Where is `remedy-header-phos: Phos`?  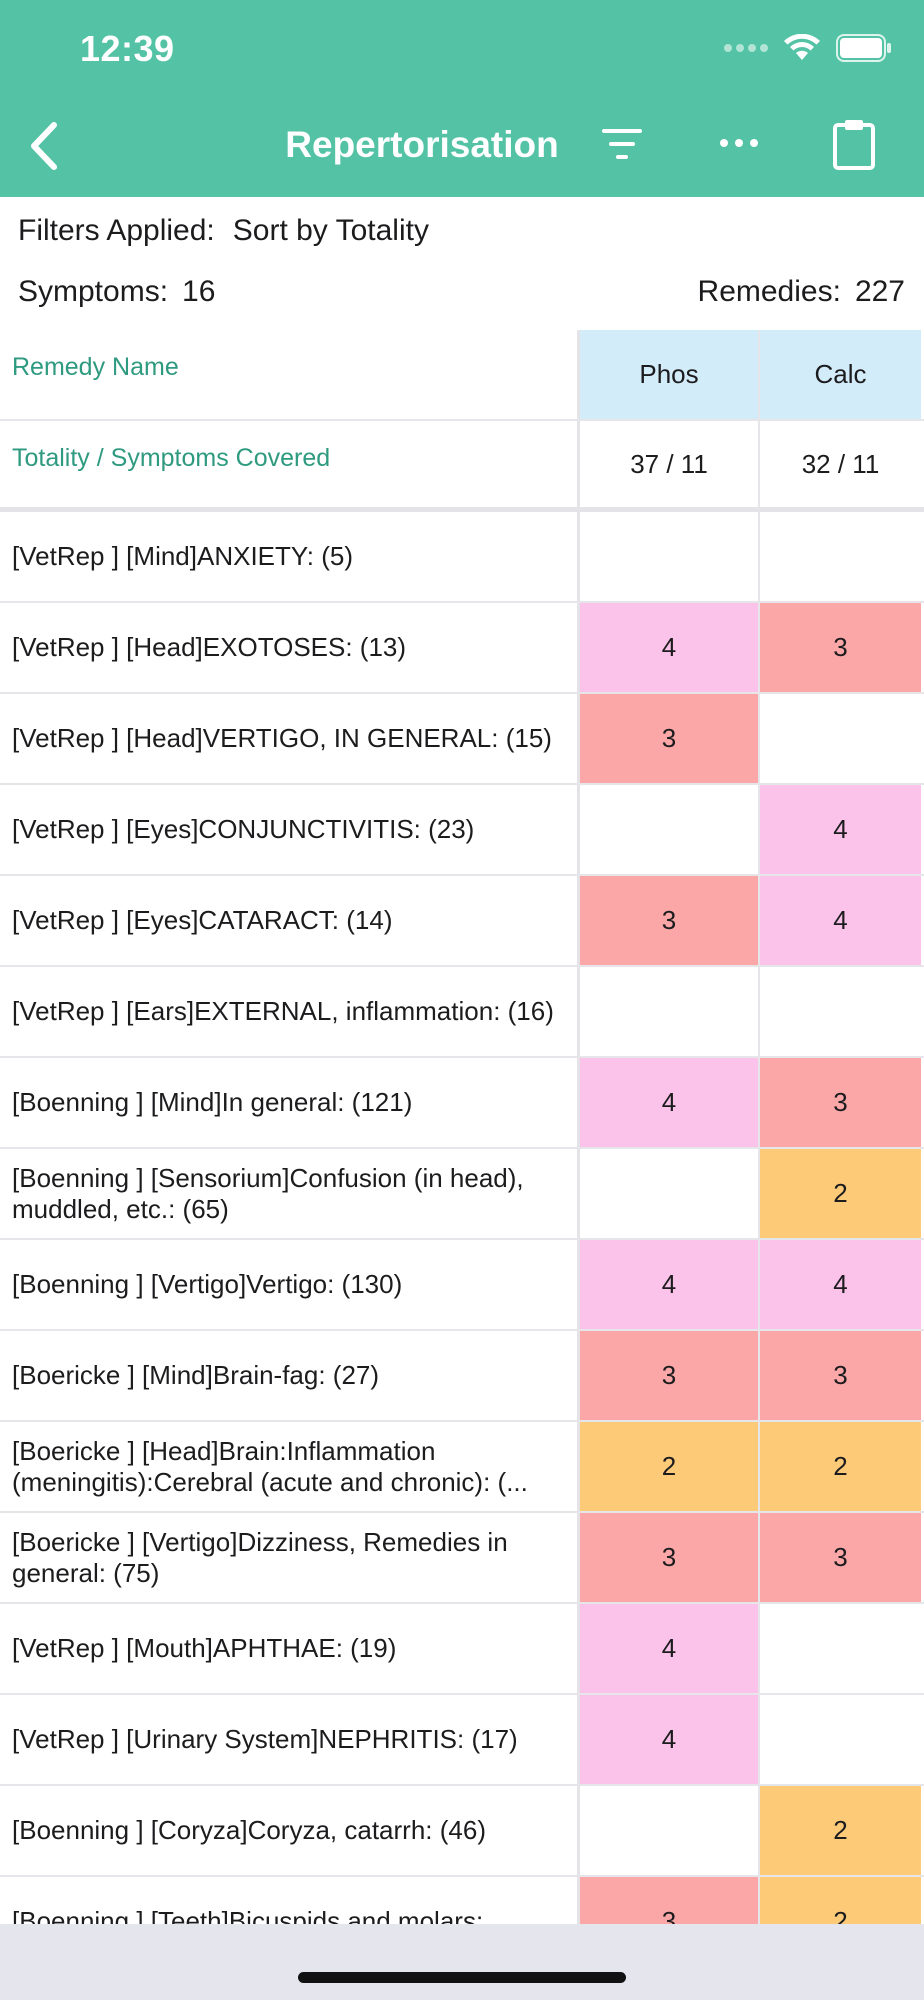 remedy-header-phos: Phos is located at coordinates (670, 374).